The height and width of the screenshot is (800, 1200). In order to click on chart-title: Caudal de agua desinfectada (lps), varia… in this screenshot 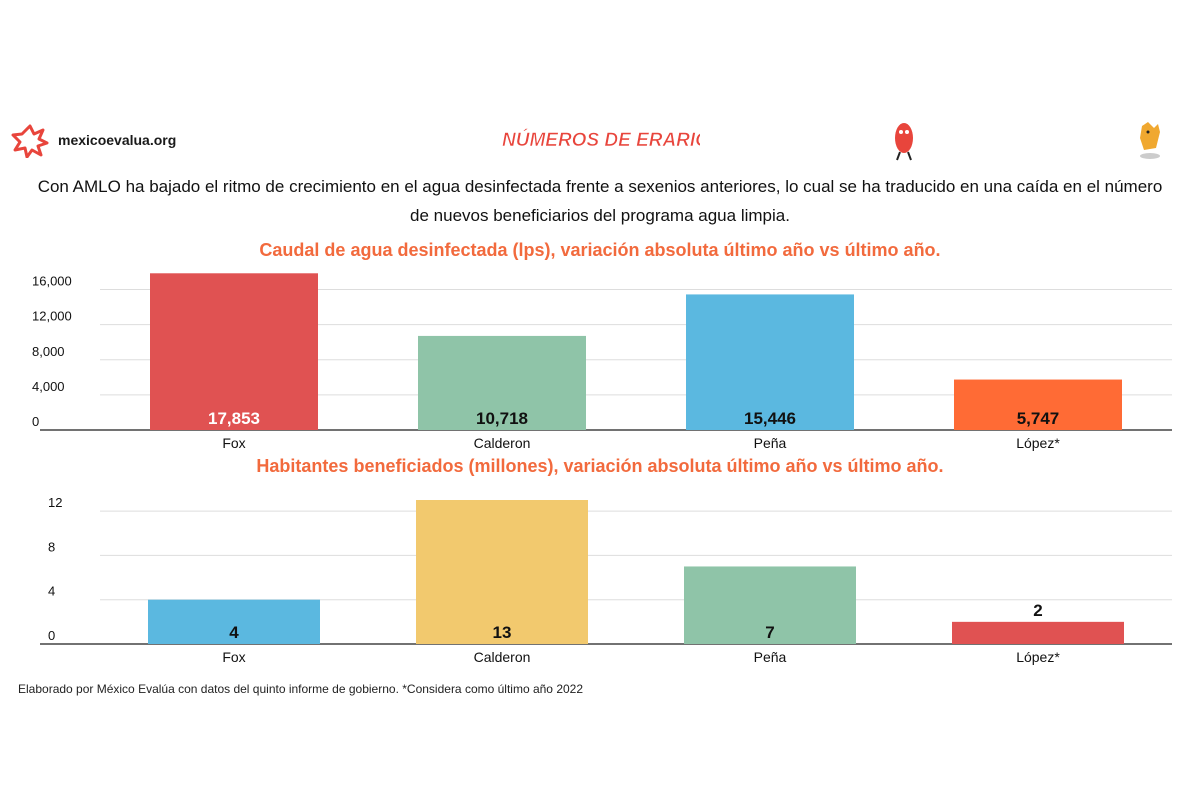, I will do `click(600, 250)`.